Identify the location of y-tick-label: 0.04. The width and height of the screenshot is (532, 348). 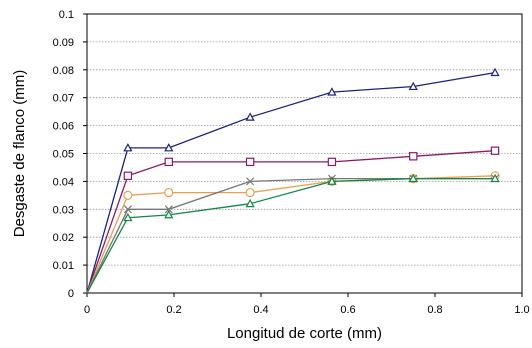
(63, 182).